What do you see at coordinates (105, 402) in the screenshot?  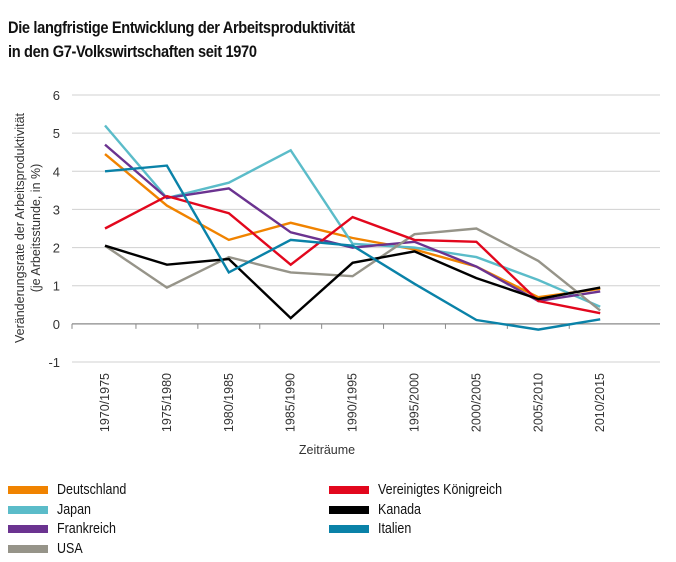 I see `x-tick-label: 1970/1975` at bounding box center [105, 402].